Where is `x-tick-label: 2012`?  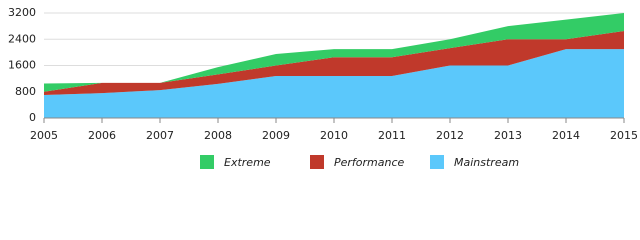 x-tick-label: 2012 is located at coordinates (450, 135).